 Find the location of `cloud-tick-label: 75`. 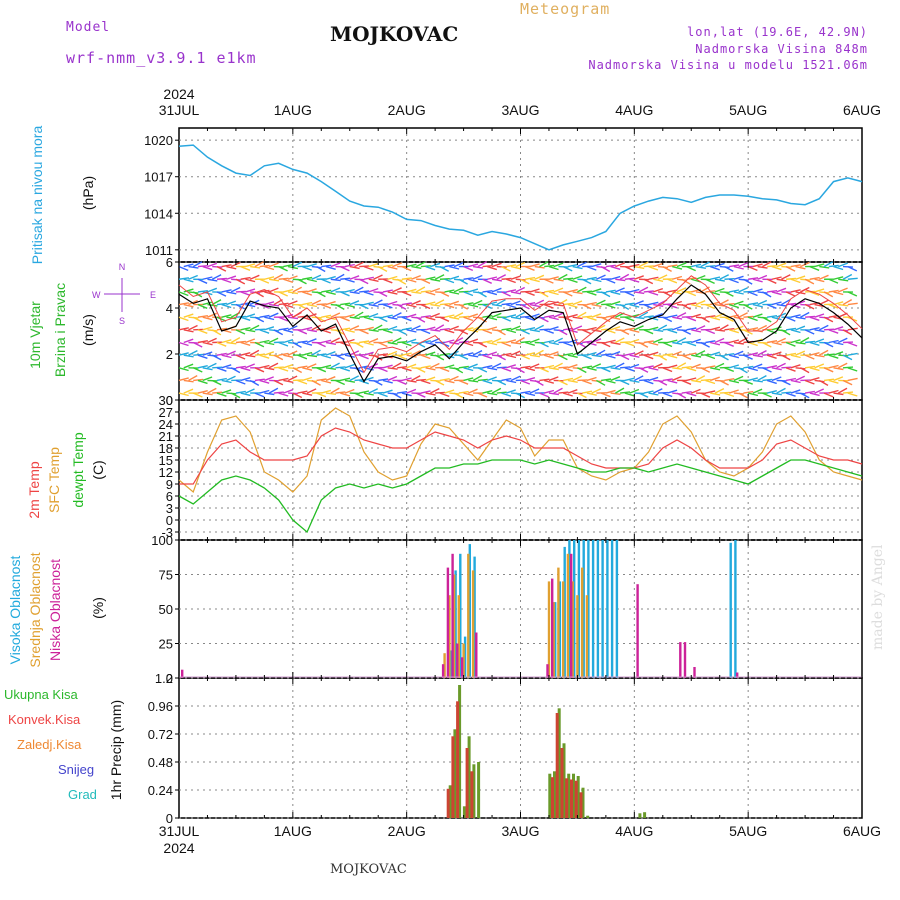

cloud-tick-label: 75 is located at coordinates (166, 575).